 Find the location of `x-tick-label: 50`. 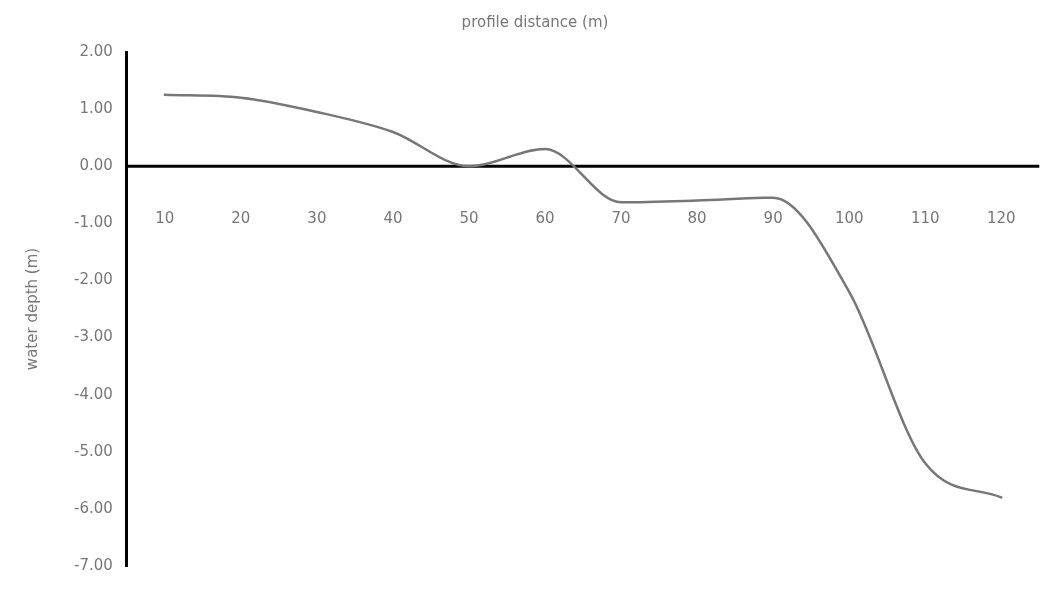

x-tick-label: 50 is located at coordinates (469, 218).